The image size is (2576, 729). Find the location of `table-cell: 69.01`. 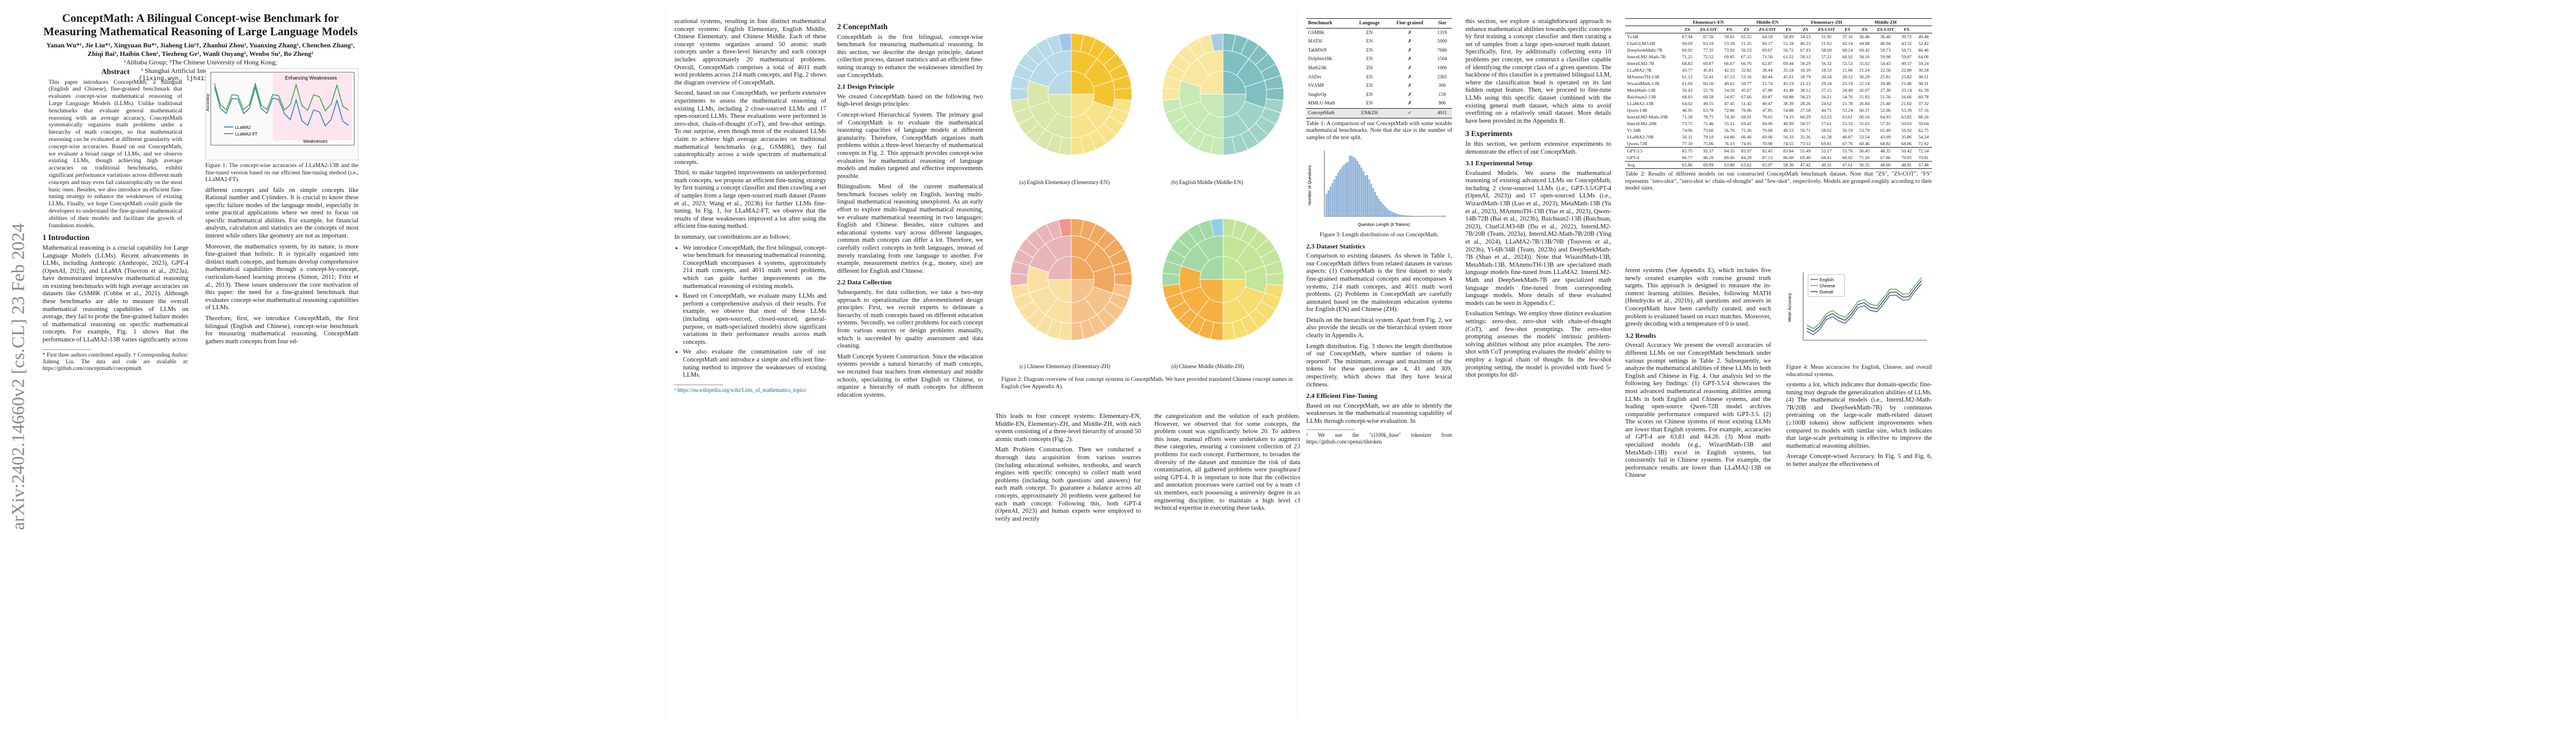

table-cell: 69.01 is located at coordinates (1746, 117).